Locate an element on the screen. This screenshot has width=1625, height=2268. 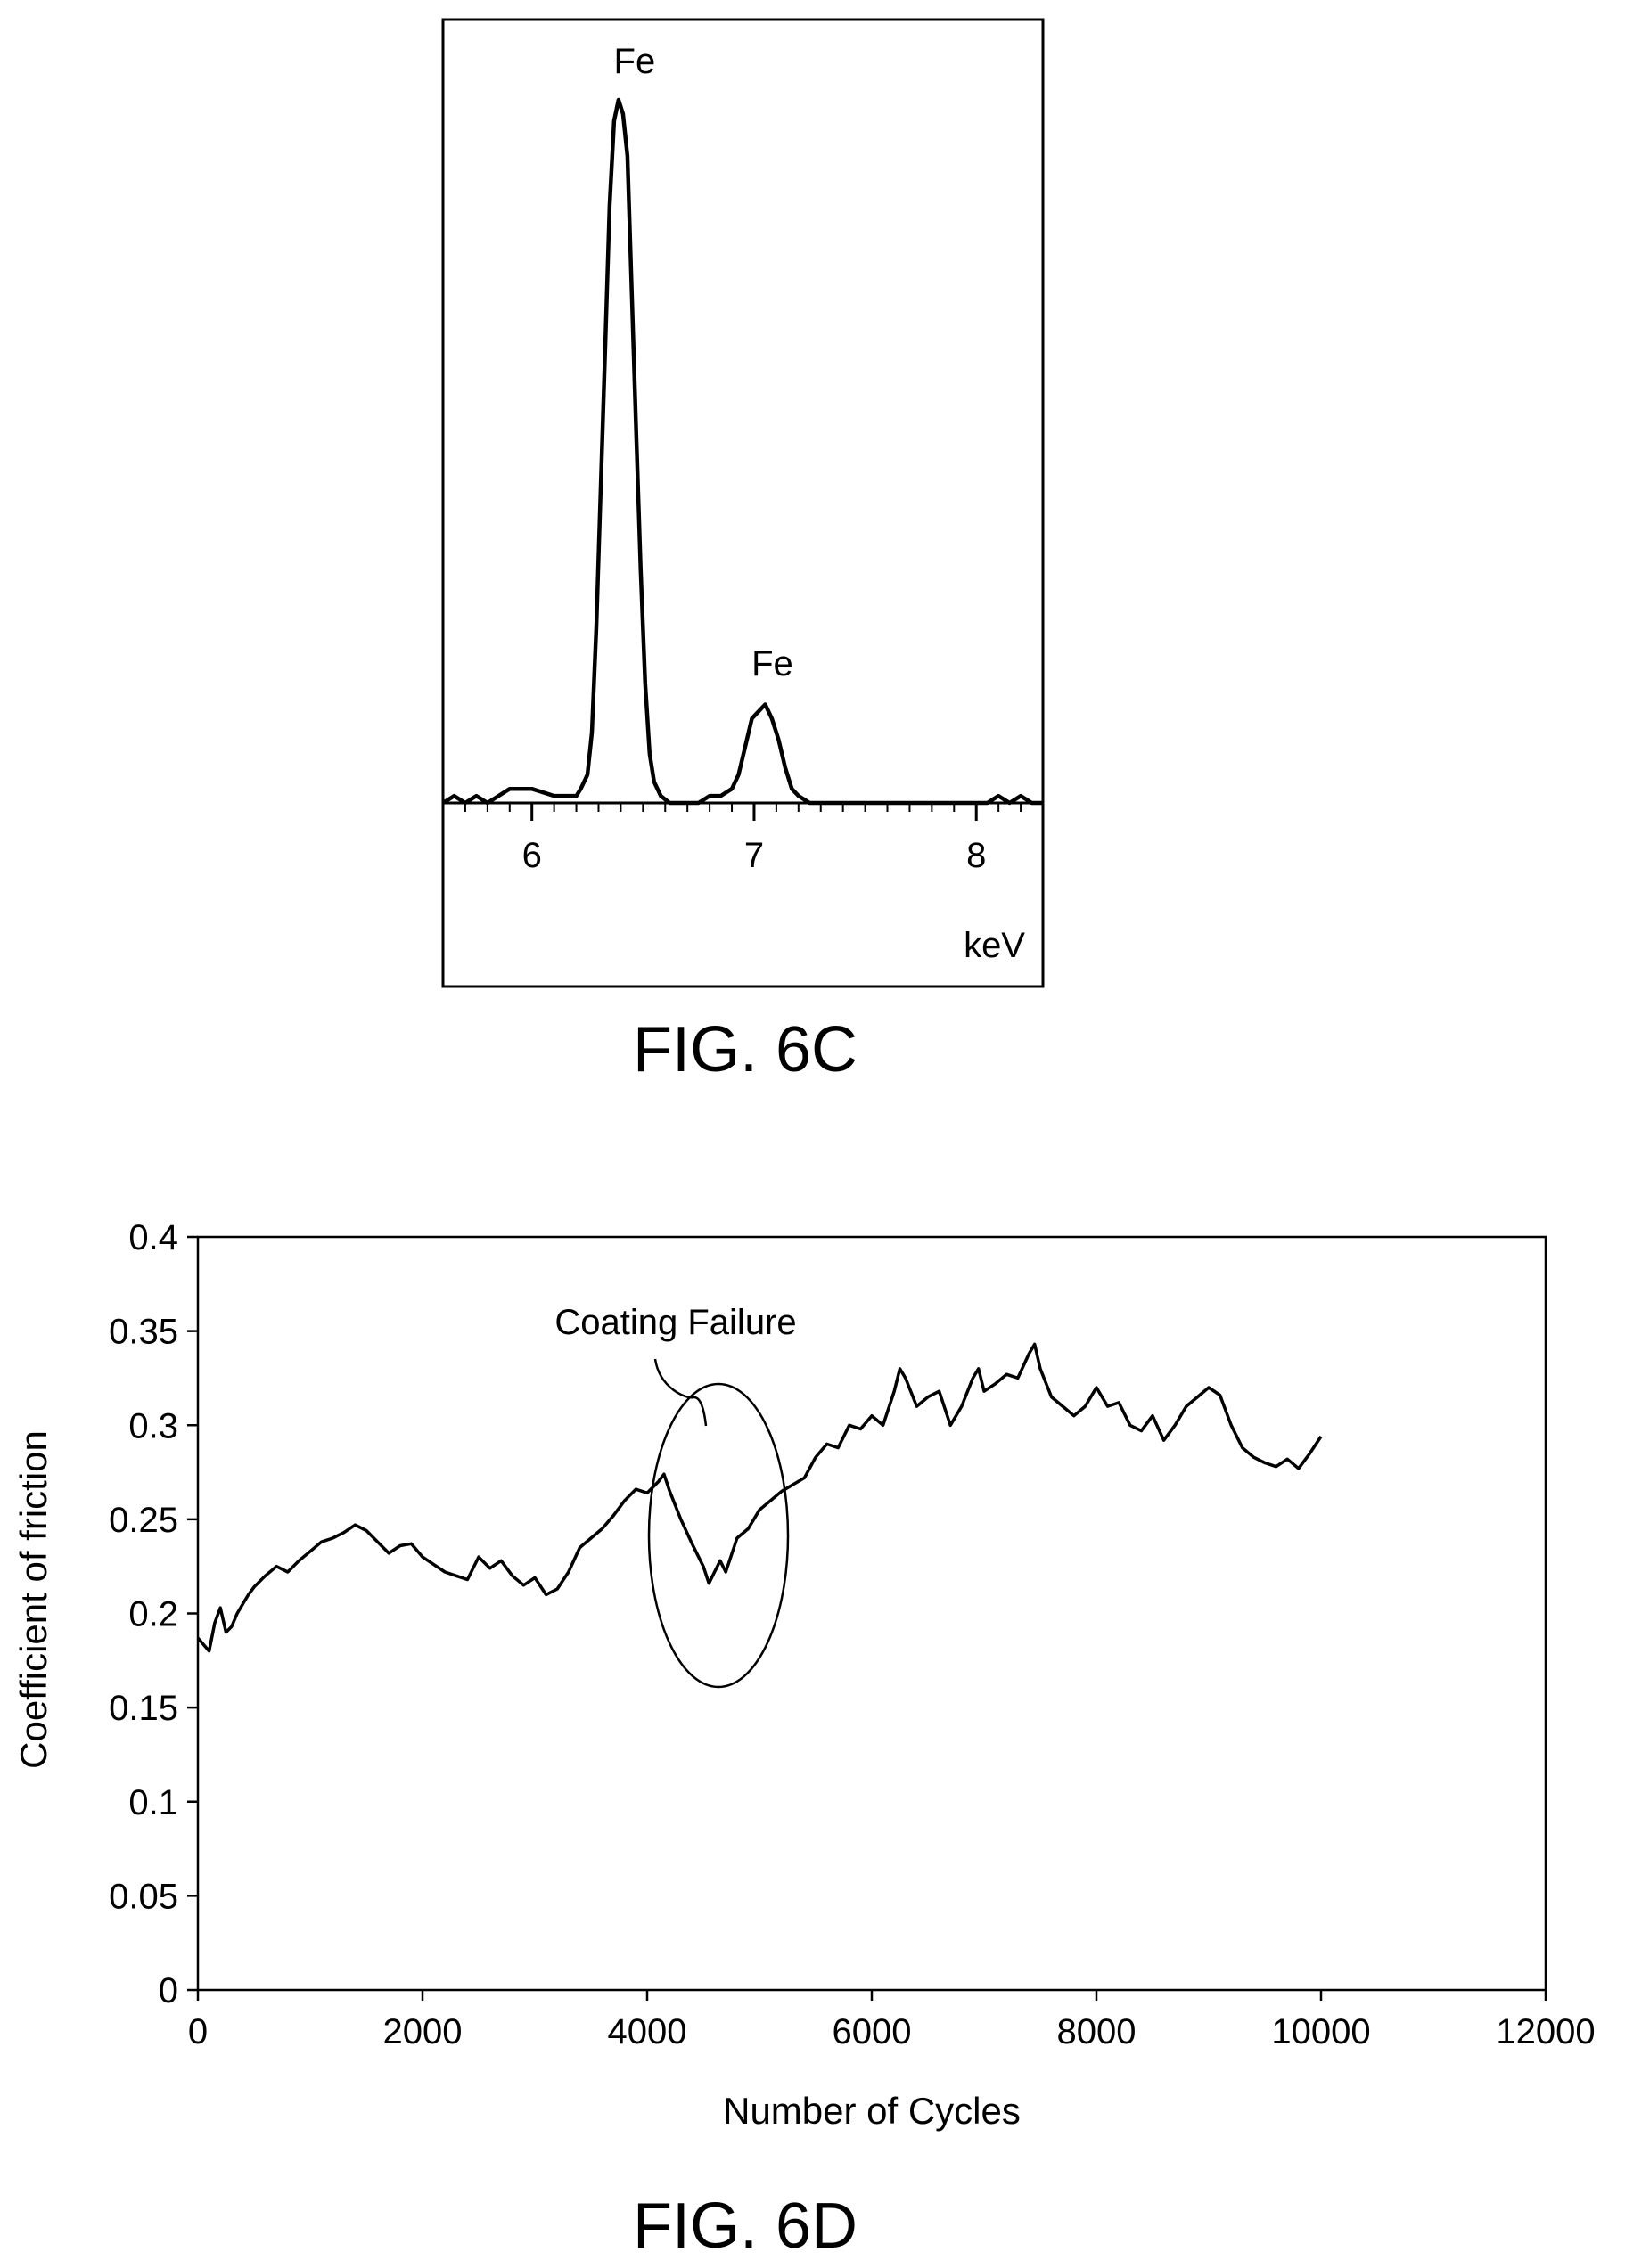
friction-y-tick-label: 0 is located at coordinates (168, 1991).